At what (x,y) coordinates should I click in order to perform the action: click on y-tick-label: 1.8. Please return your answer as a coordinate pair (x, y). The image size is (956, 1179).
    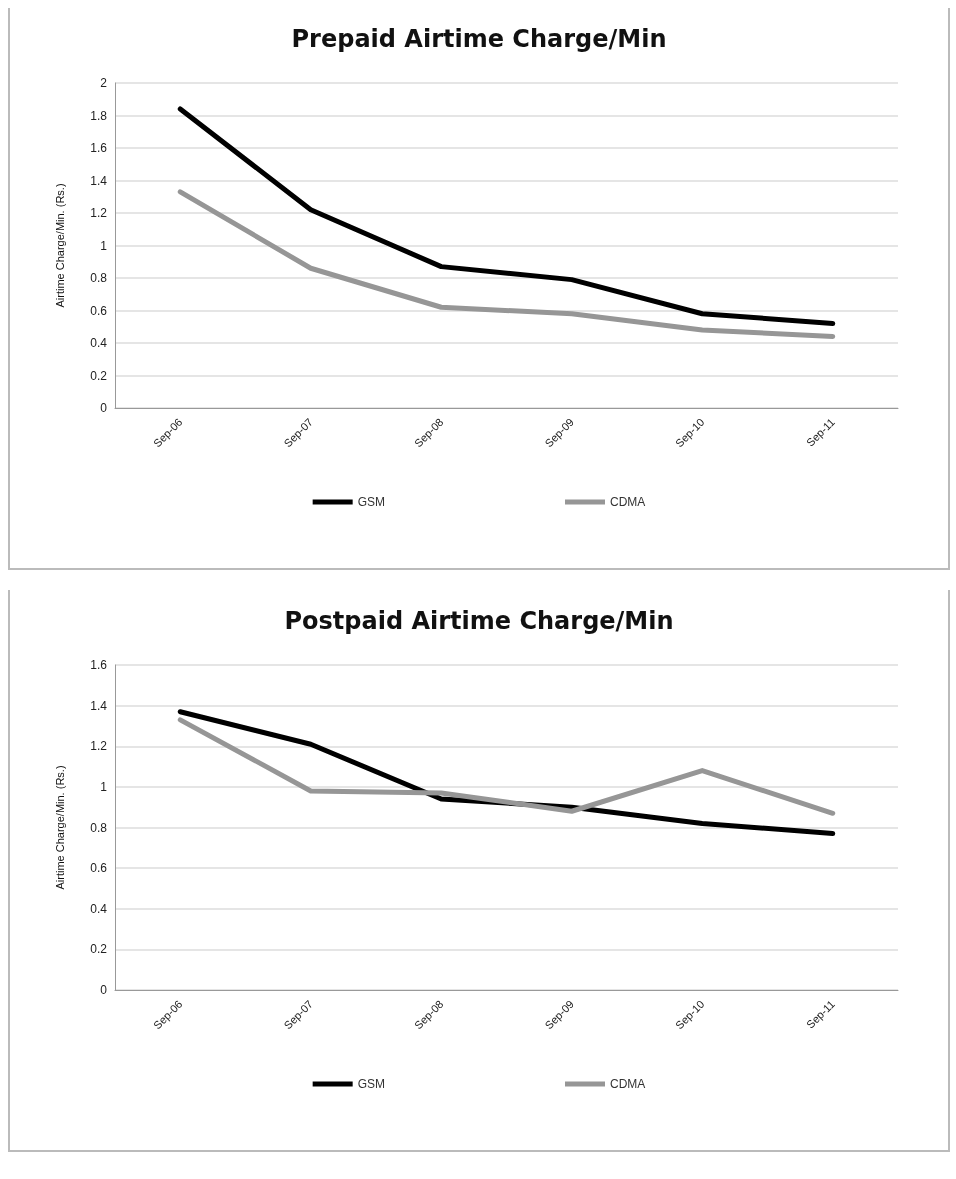
    Looking at the image, I should click on (99, 115).